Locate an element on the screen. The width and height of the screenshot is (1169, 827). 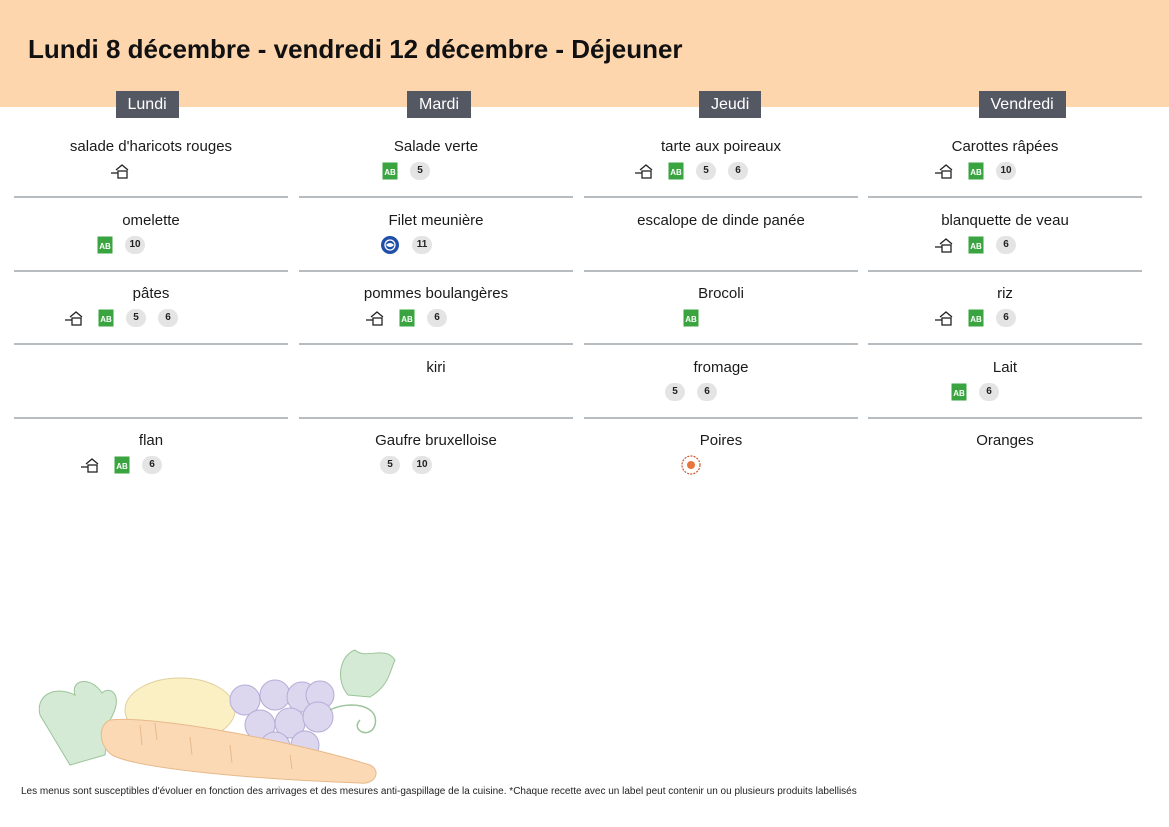
menu-cell: Poires is located at coordinates (721, 430).